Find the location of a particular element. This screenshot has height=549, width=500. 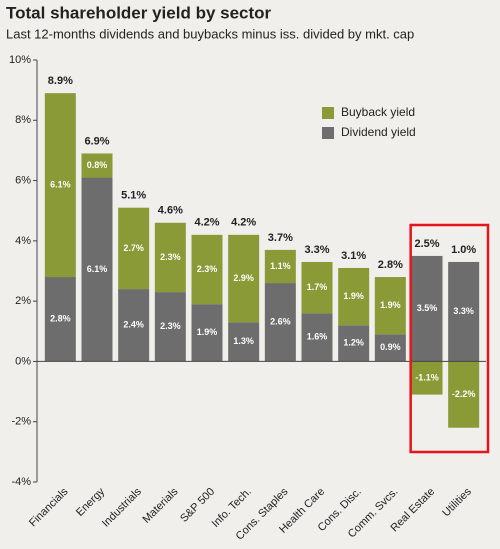

value-label: 1.7% is located at coordinates (317, 287).